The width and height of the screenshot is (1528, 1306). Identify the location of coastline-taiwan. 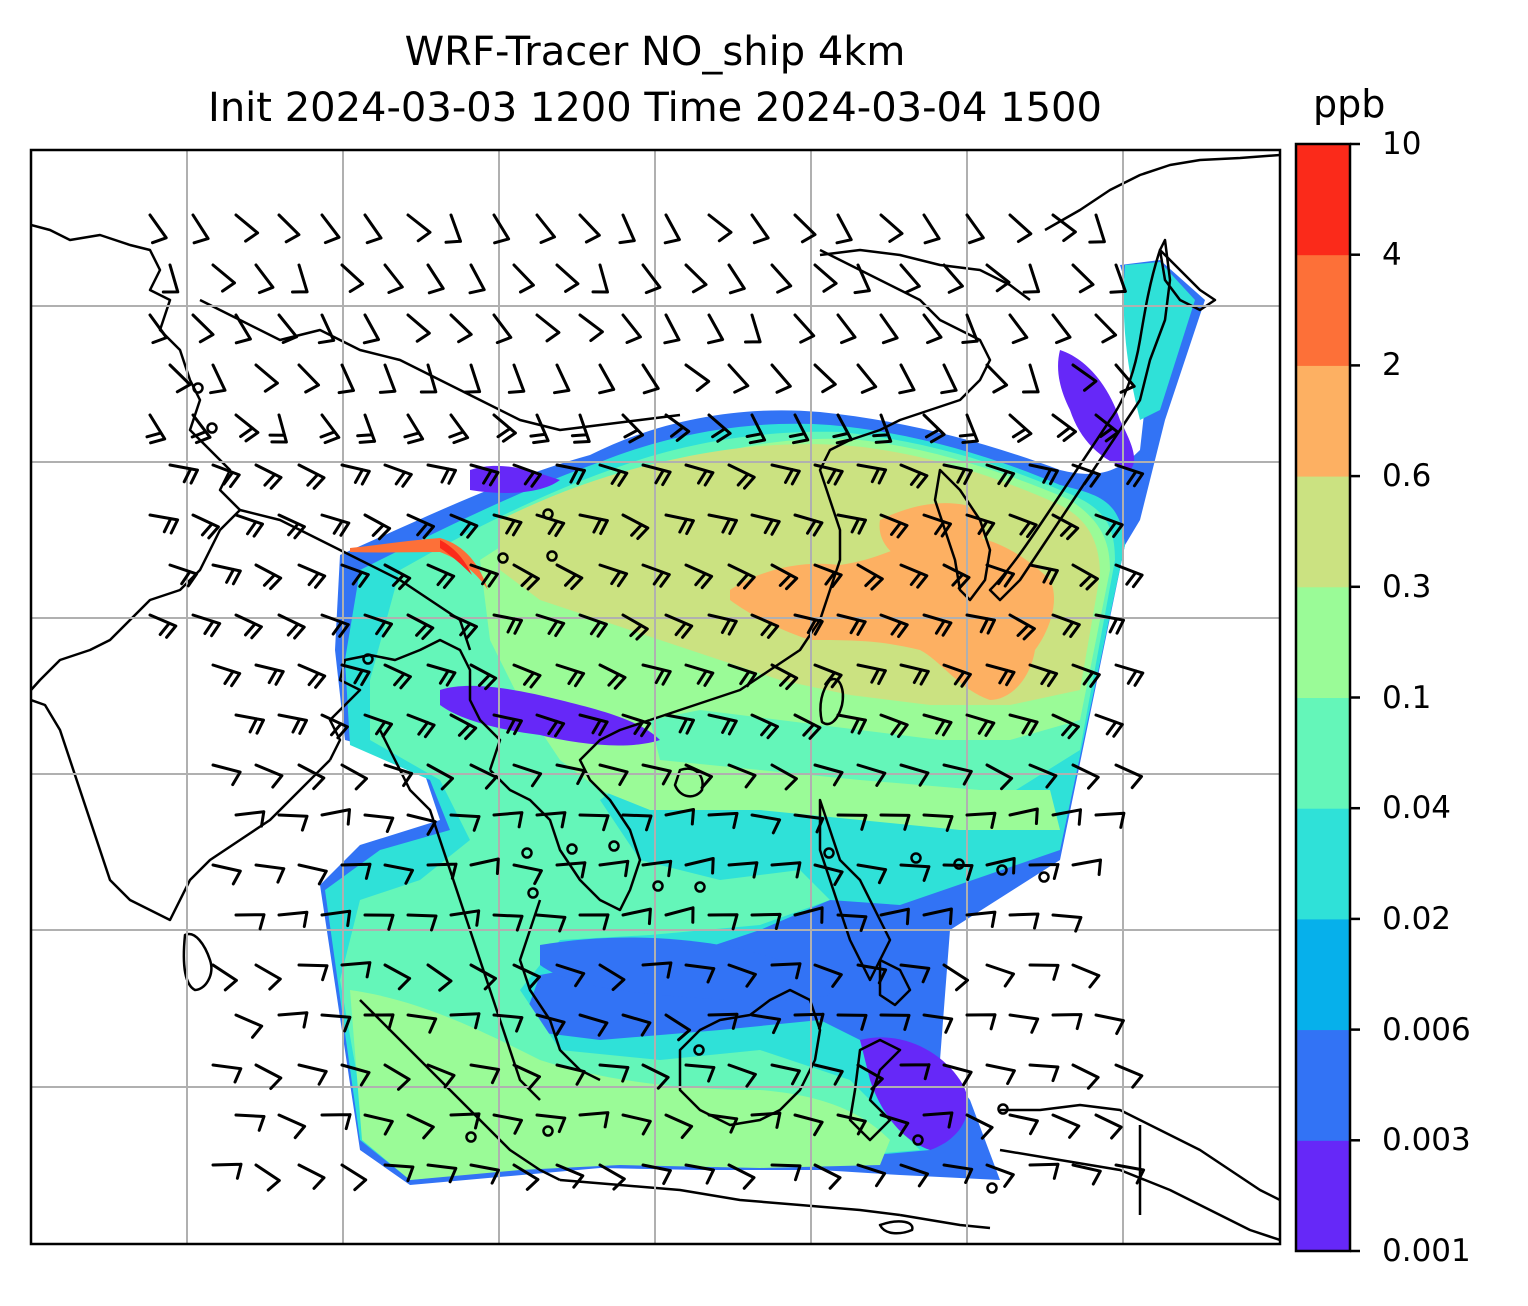
(832, 701).